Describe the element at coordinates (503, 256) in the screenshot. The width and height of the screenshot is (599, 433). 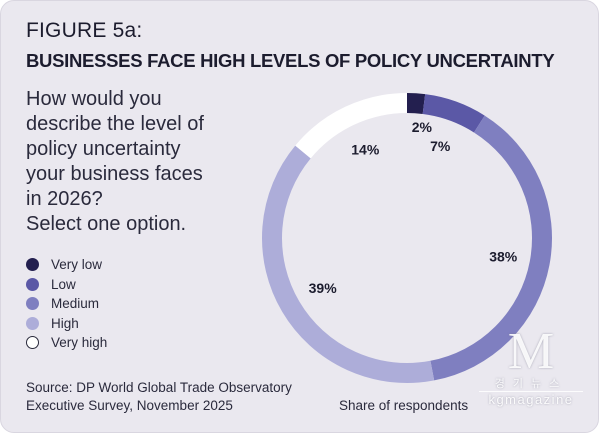
I see `data-label: 38%` at that location.